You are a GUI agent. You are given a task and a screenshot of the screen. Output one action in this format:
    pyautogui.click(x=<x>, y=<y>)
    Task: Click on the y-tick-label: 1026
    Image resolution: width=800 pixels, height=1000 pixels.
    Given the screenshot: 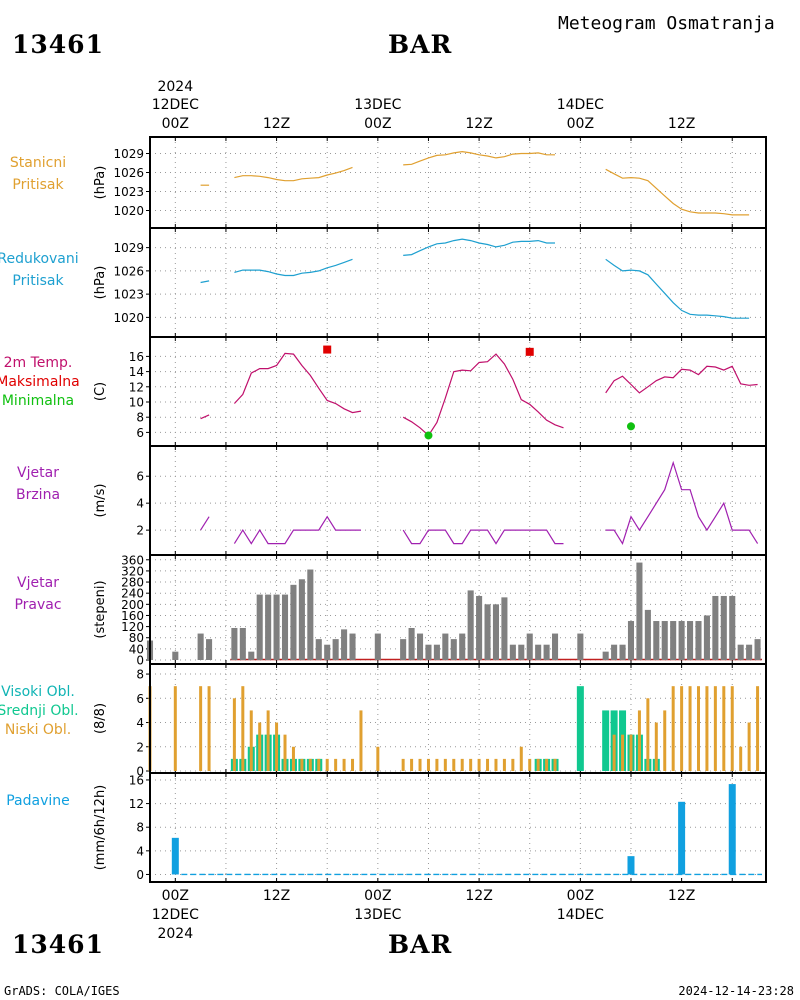 What is the action you would take?
    pyautogui.click(x=128, y=173)
    